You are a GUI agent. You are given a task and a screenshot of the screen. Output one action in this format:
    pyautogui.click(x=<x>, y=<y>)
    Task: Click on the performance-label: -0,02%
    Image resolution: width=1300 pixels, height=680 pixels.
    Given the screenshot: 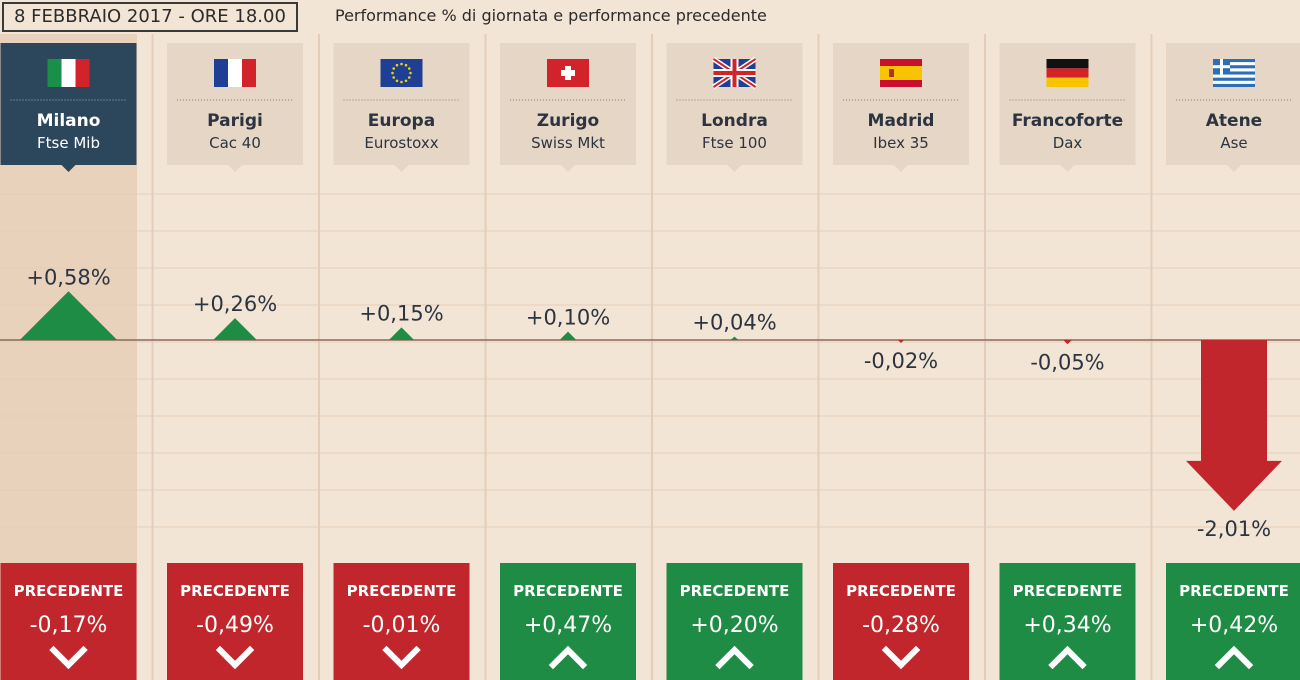 What is the action you would take?
    pyautogui.click(x=901, y=361)
    